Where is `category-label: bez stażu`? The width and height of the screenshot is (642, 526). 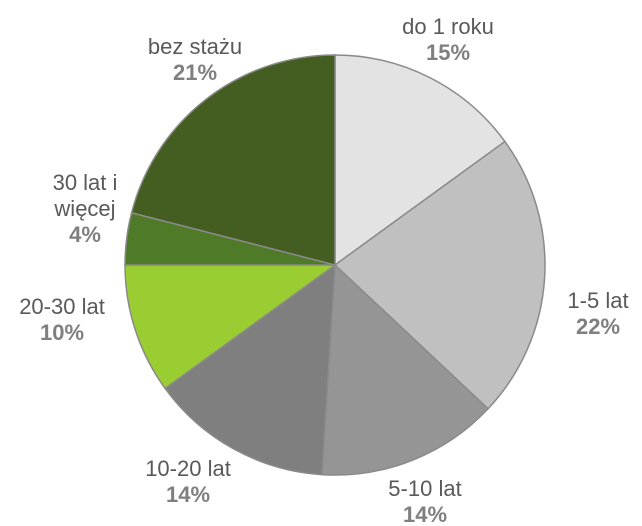 category-label: bez stażu is located at coordinates (195, 46).